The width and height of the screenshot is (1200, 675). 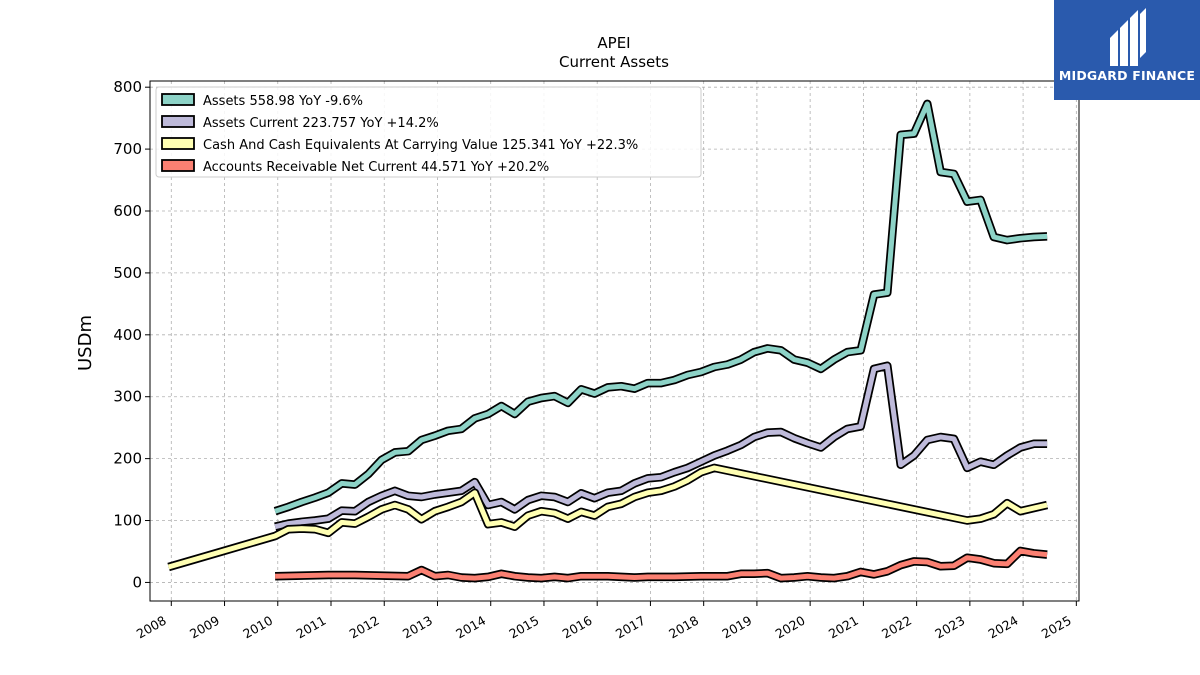 What do you see at coordinates (127, 149) in the screenshot?
I see `y-tick-label: 700` at bounding box center [127, 149].